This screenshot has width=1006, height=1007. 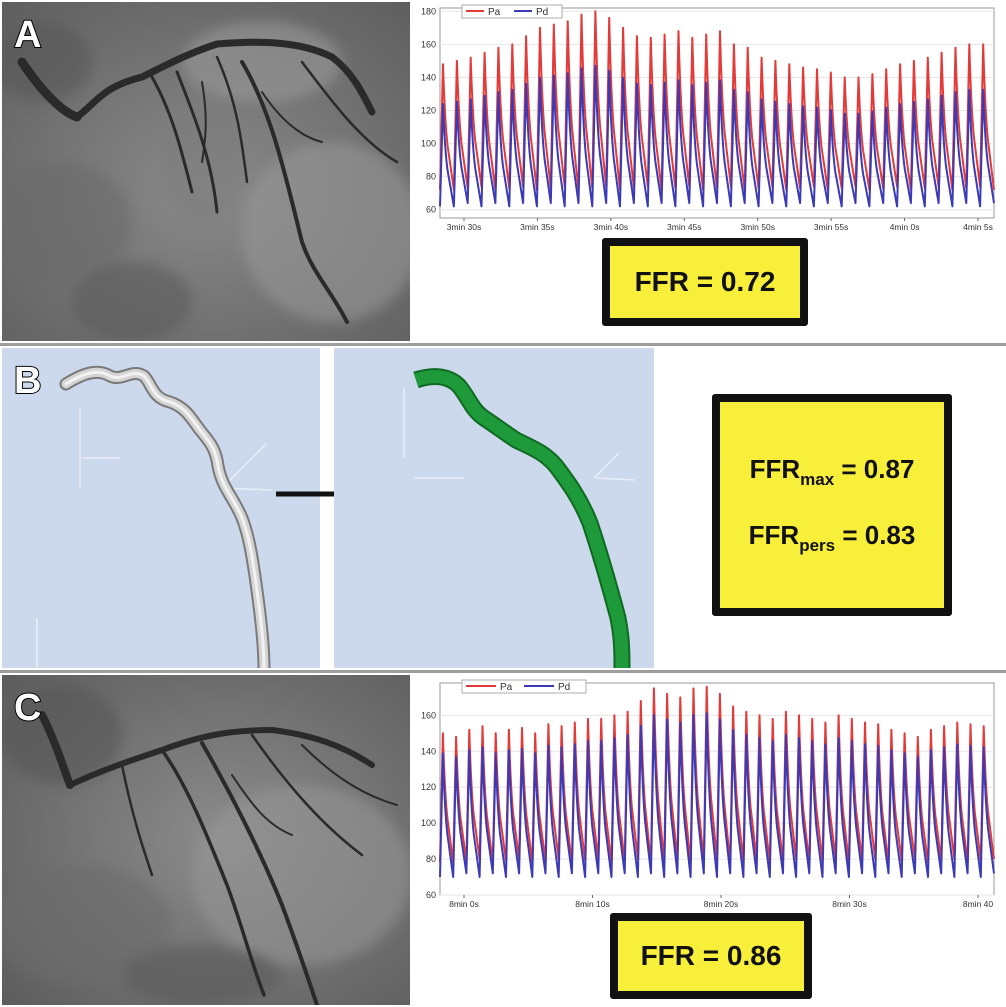 I want to click on ffr-pers-value: = 0.83, so click(x=875, y=535).